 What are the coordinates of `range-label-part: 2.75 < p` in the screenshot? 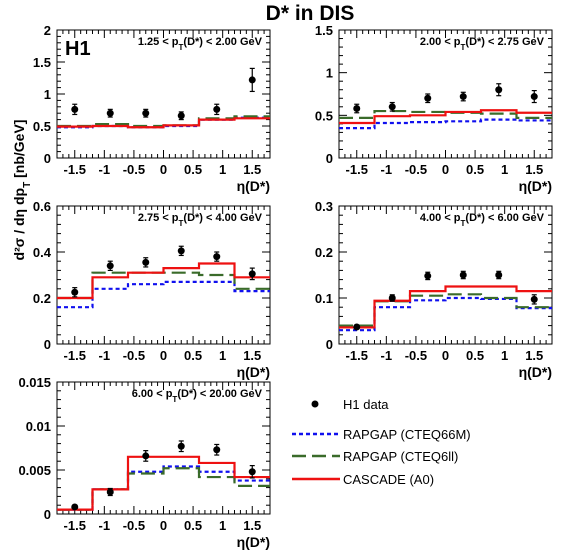 It's located at (158, 218).